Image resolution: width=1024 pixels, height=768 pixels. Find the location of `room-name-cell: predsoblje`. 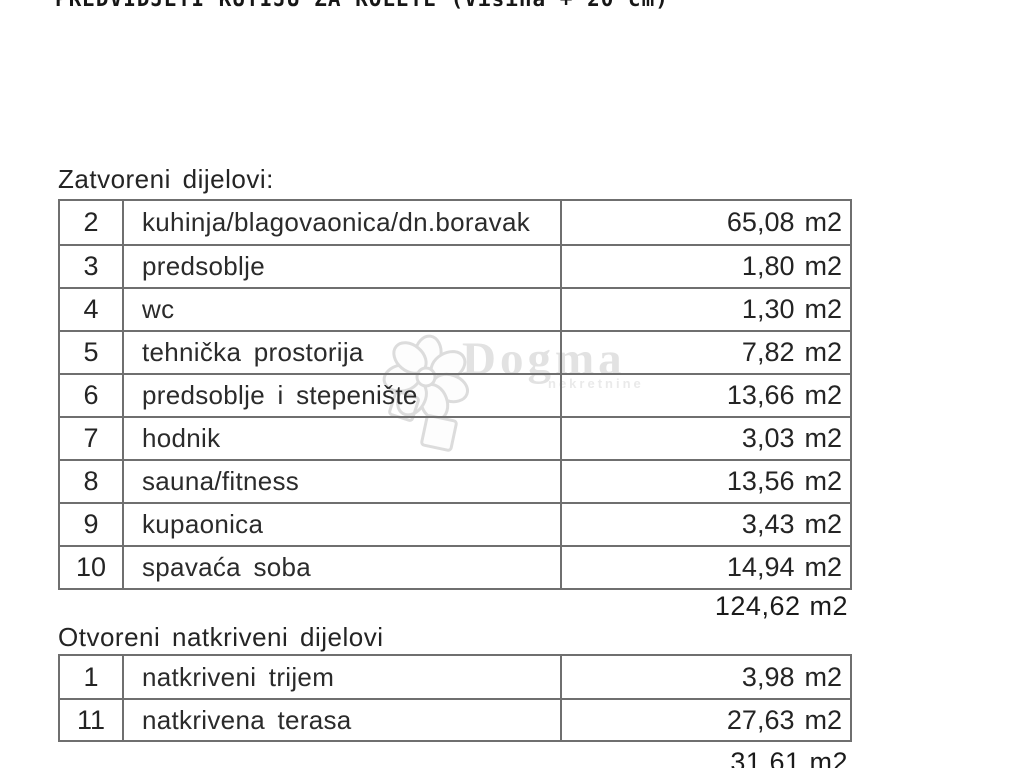

room-name-cell: predsoblje is located at coordinates (343, 266).